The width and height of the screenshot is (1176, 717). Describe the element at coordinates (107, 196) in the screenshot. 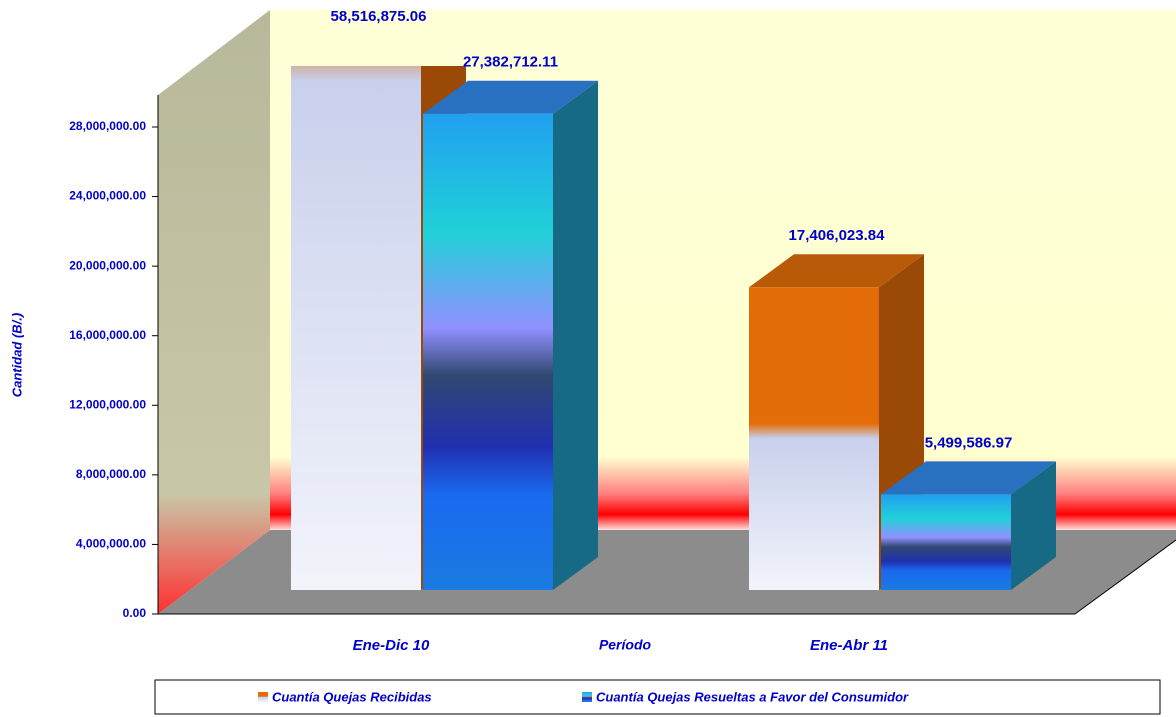

I see `y-tick-label: 24,000,000.00` at that location.